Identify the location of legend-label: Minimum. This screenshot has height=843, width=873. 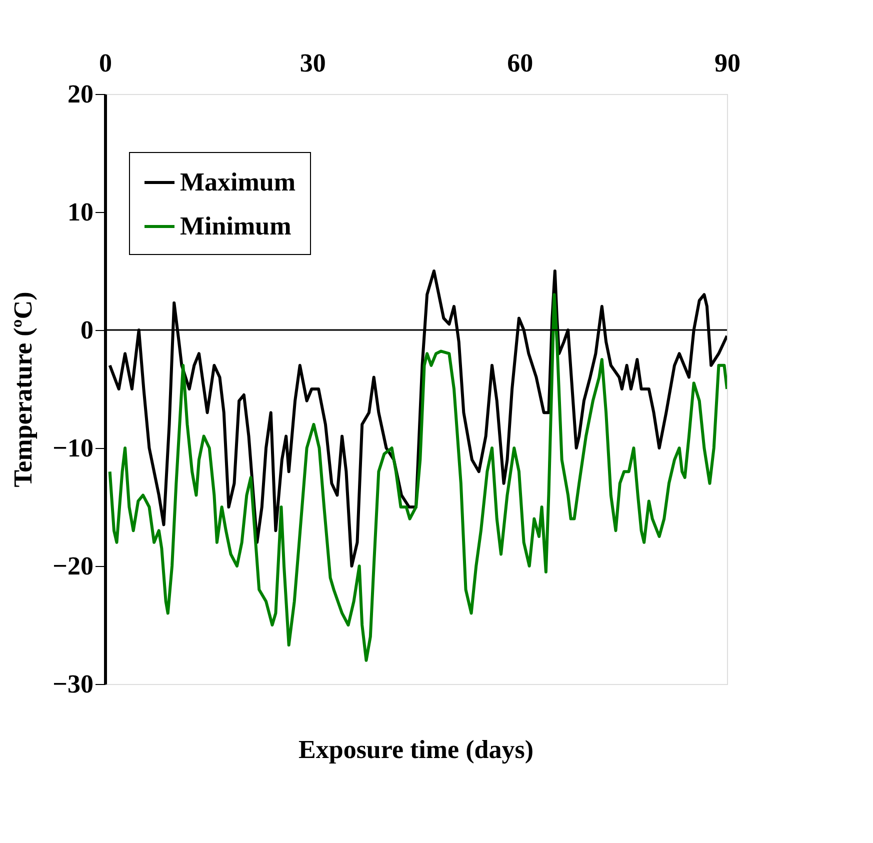
(236, 226).